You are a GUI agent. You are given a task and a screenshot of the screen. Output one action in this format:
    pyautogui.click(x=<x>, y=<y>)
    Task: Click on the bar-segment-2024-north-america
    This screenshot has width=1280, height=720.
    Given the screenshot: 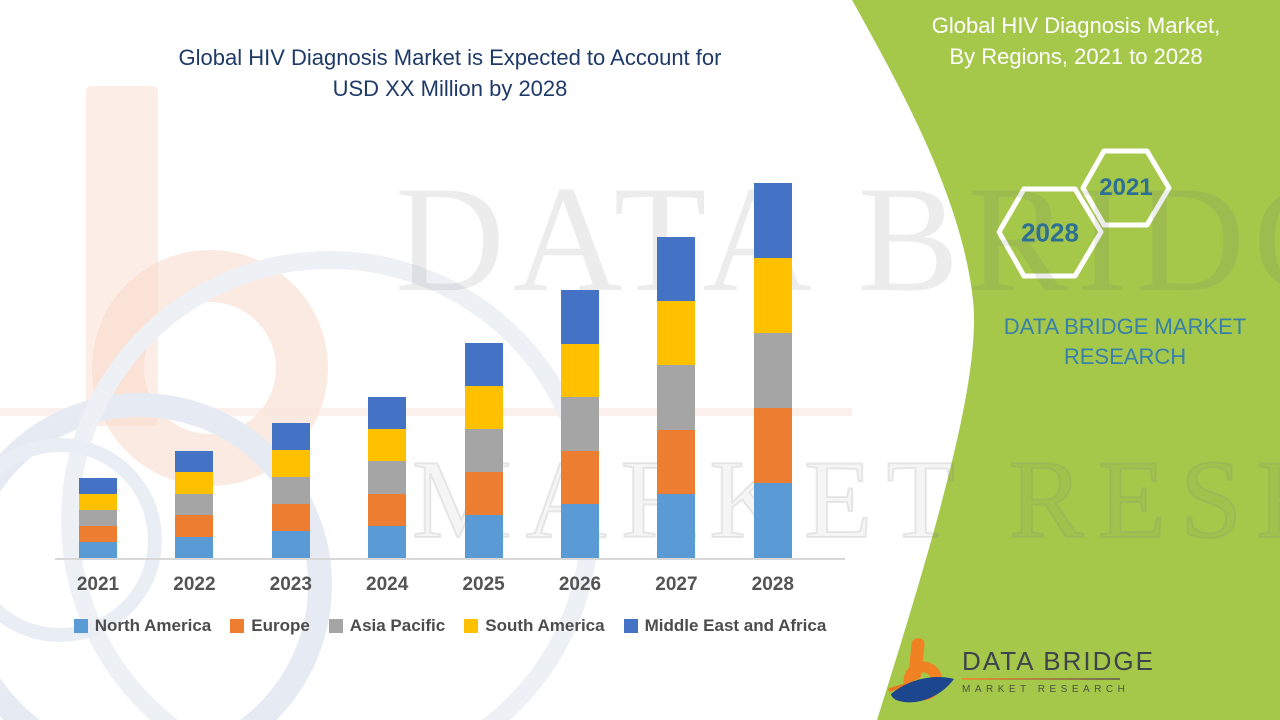 What is the action you would take?
    pyautogui.click(x=387, y=541)
    